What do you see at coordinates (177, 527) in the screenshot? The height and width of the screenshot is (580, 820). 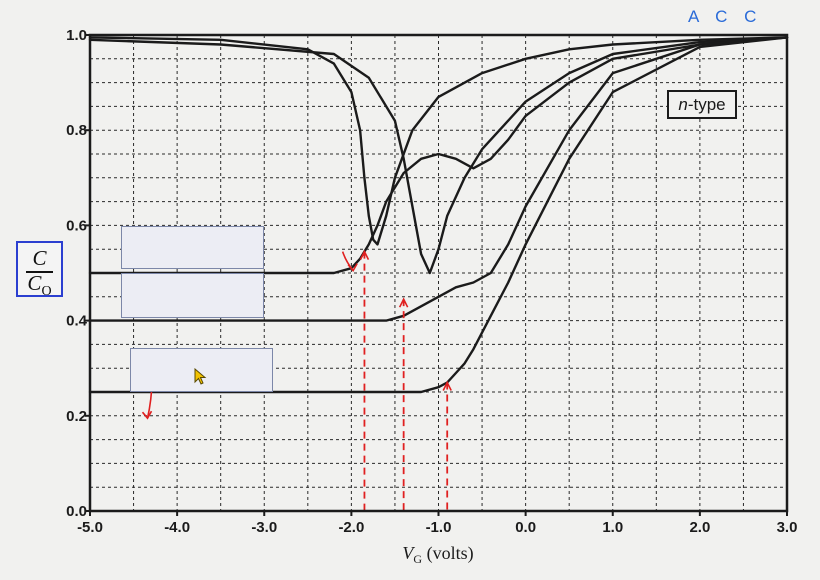 I see `x-tick-label: -4.0` at bounding box center [177, 527].